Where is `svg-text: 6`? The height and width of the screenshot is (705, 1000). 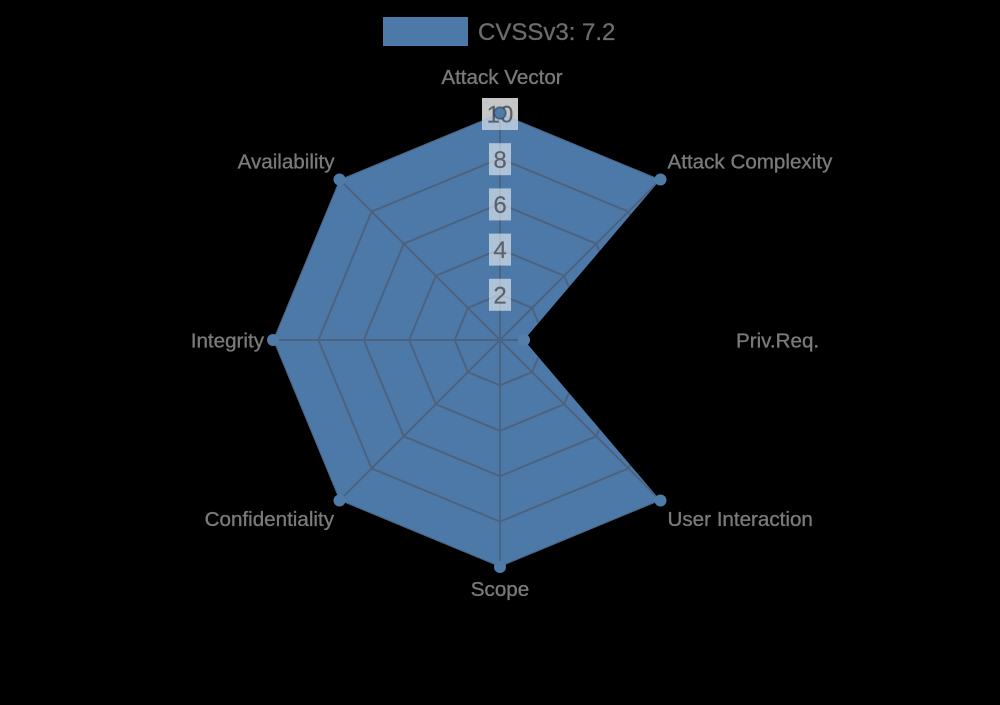
svg-text: 6 is located at coordinates (499, 205).